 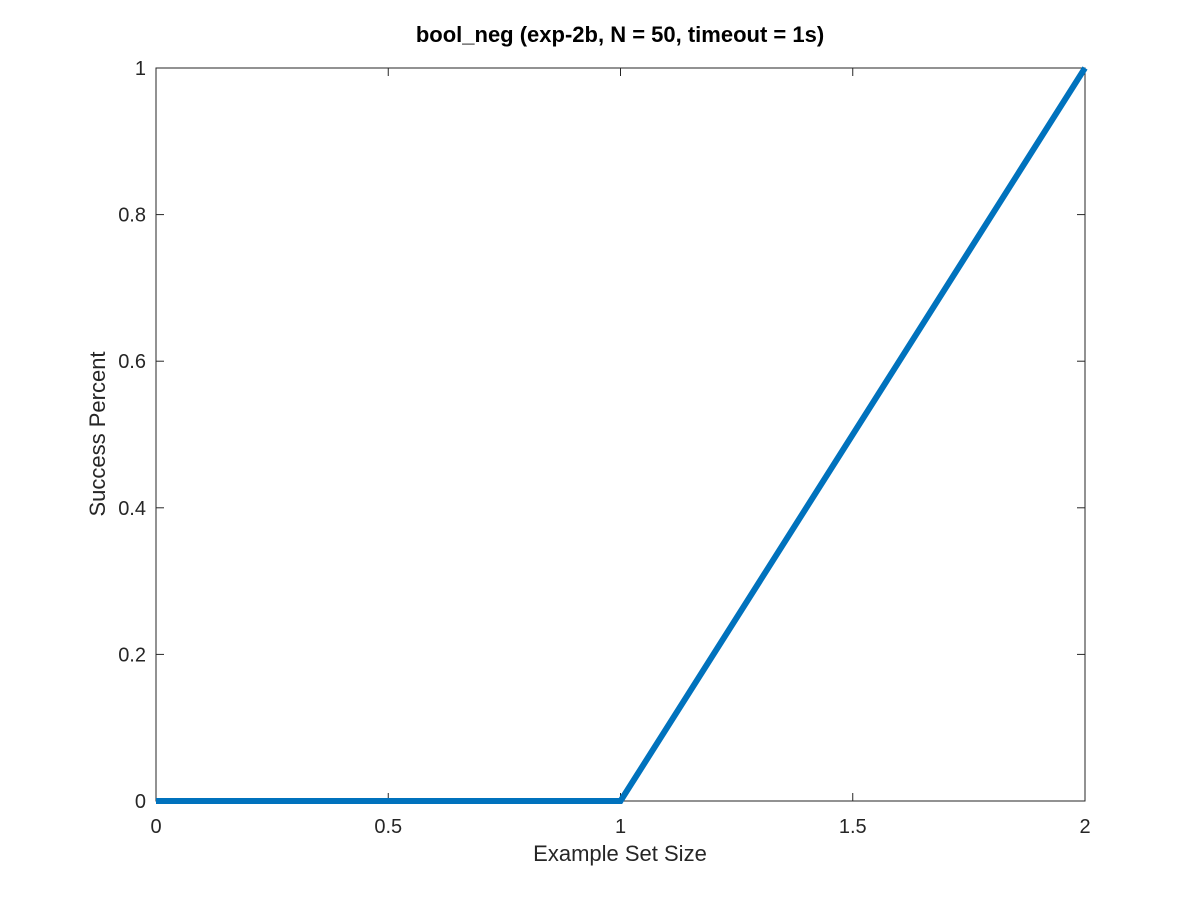 I want to click on y-axis-label: Success Percent, so click(x=97, y=433).